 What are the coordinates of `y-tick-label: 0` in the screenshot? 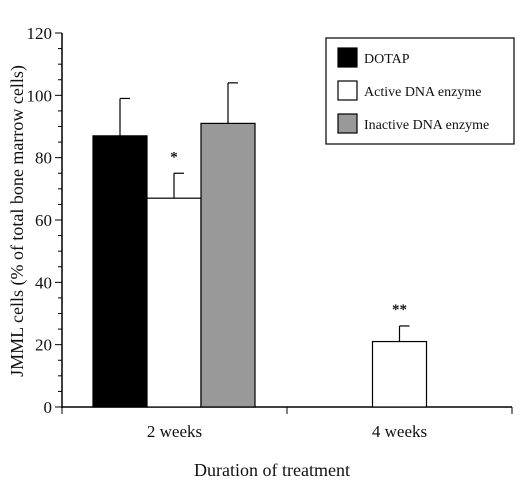 It's located at (48, 407).